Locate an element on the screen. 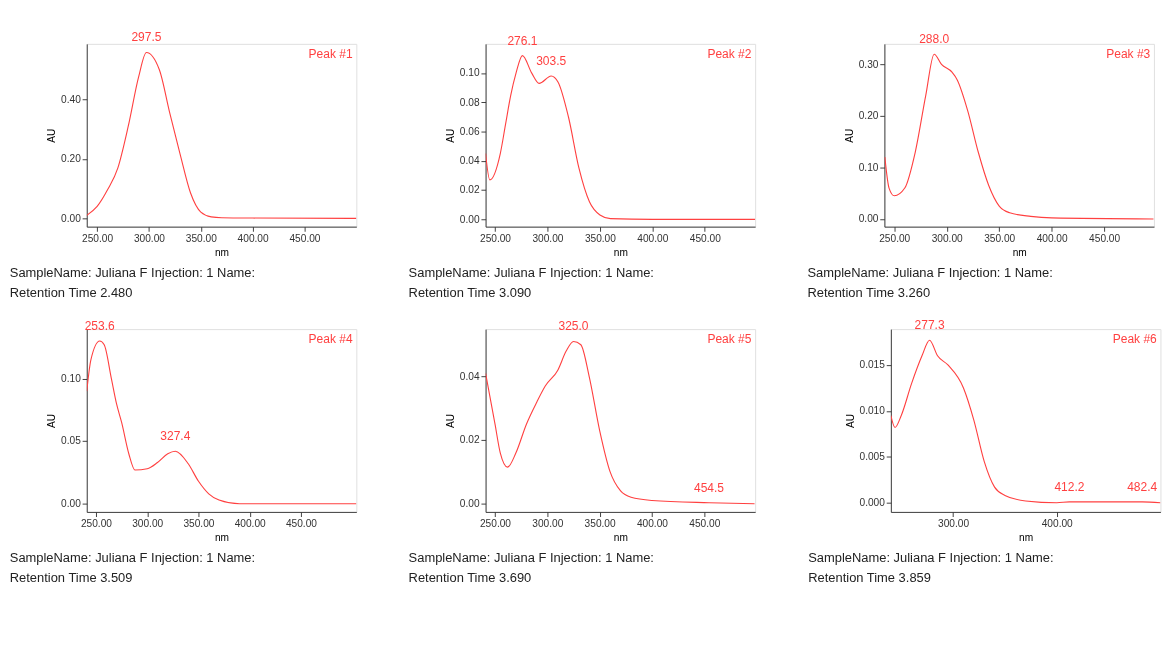 This screenshot has height=662, width=1166. text: Retention Time 3.690 is located at coordinates (470, 578).